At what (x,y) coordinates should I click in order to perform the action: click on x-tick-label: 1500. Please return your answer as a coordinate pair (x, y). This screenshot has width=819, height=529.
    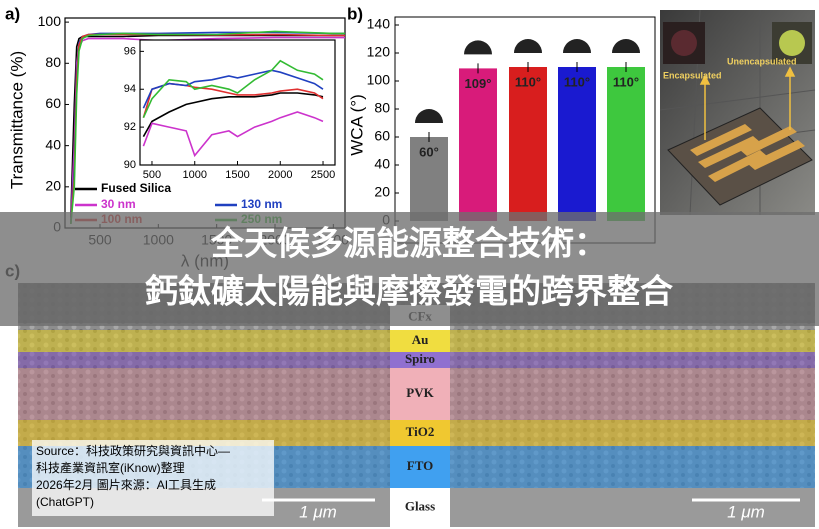
    Looking at the image, I should click on (237, 175).